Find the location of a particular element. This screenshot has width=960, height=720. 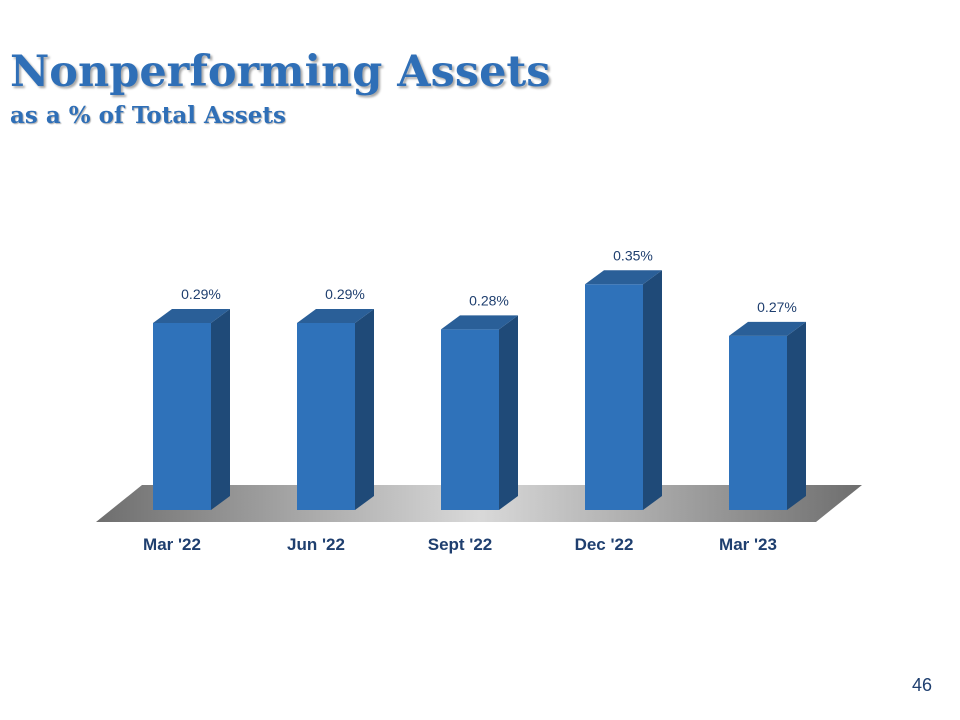

x-tick-label: Dec '22 is located at coordinates (604, 544).